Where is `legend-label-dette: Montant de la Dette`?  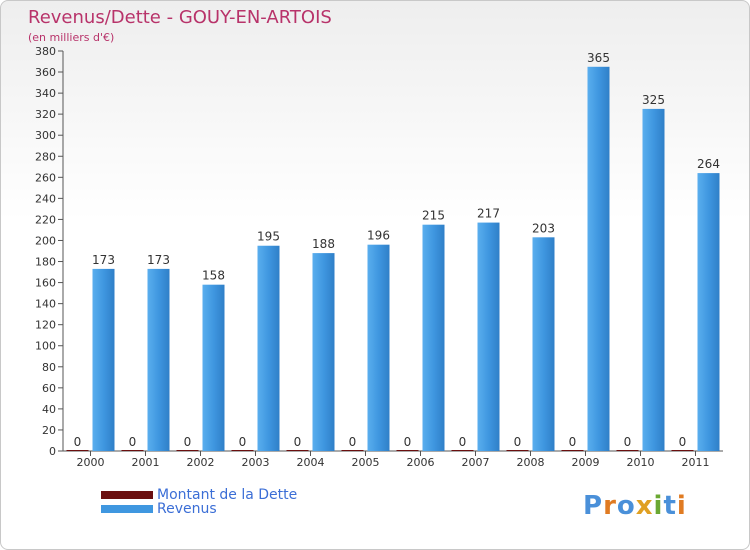 legend-label-dette: Montant de la Dette is located at coordinates (227, 495).